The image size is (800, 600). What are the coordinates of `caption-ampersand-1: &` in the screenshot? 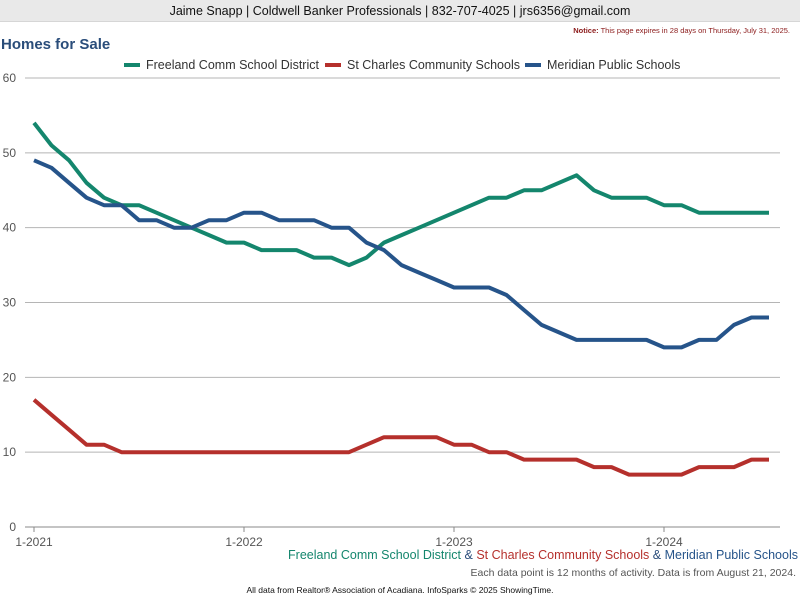 It's located at (469, 555).